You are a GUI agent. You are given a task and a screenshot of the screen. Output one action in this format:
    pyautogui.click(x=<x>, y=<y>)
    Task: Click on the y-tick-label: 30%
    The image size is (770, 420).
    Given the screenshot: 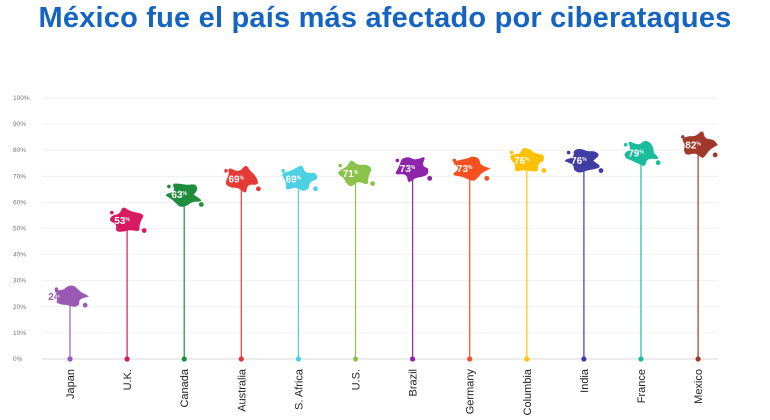 What is the action you would take?
    pyautogui.click(x=19, y=281)
    